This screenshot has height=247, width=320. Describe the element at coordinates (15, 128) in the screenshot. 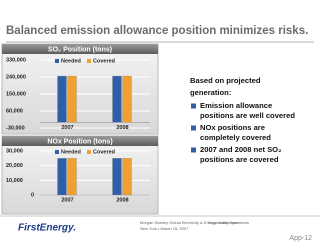

I see `y-tick-label: -30,000` at that location.